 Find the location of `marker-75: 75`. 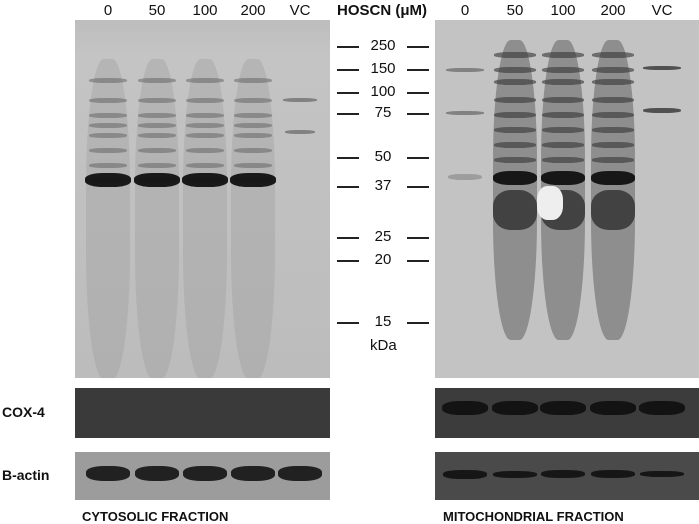

marker-75: 75 is located at coordinates (383, 112).